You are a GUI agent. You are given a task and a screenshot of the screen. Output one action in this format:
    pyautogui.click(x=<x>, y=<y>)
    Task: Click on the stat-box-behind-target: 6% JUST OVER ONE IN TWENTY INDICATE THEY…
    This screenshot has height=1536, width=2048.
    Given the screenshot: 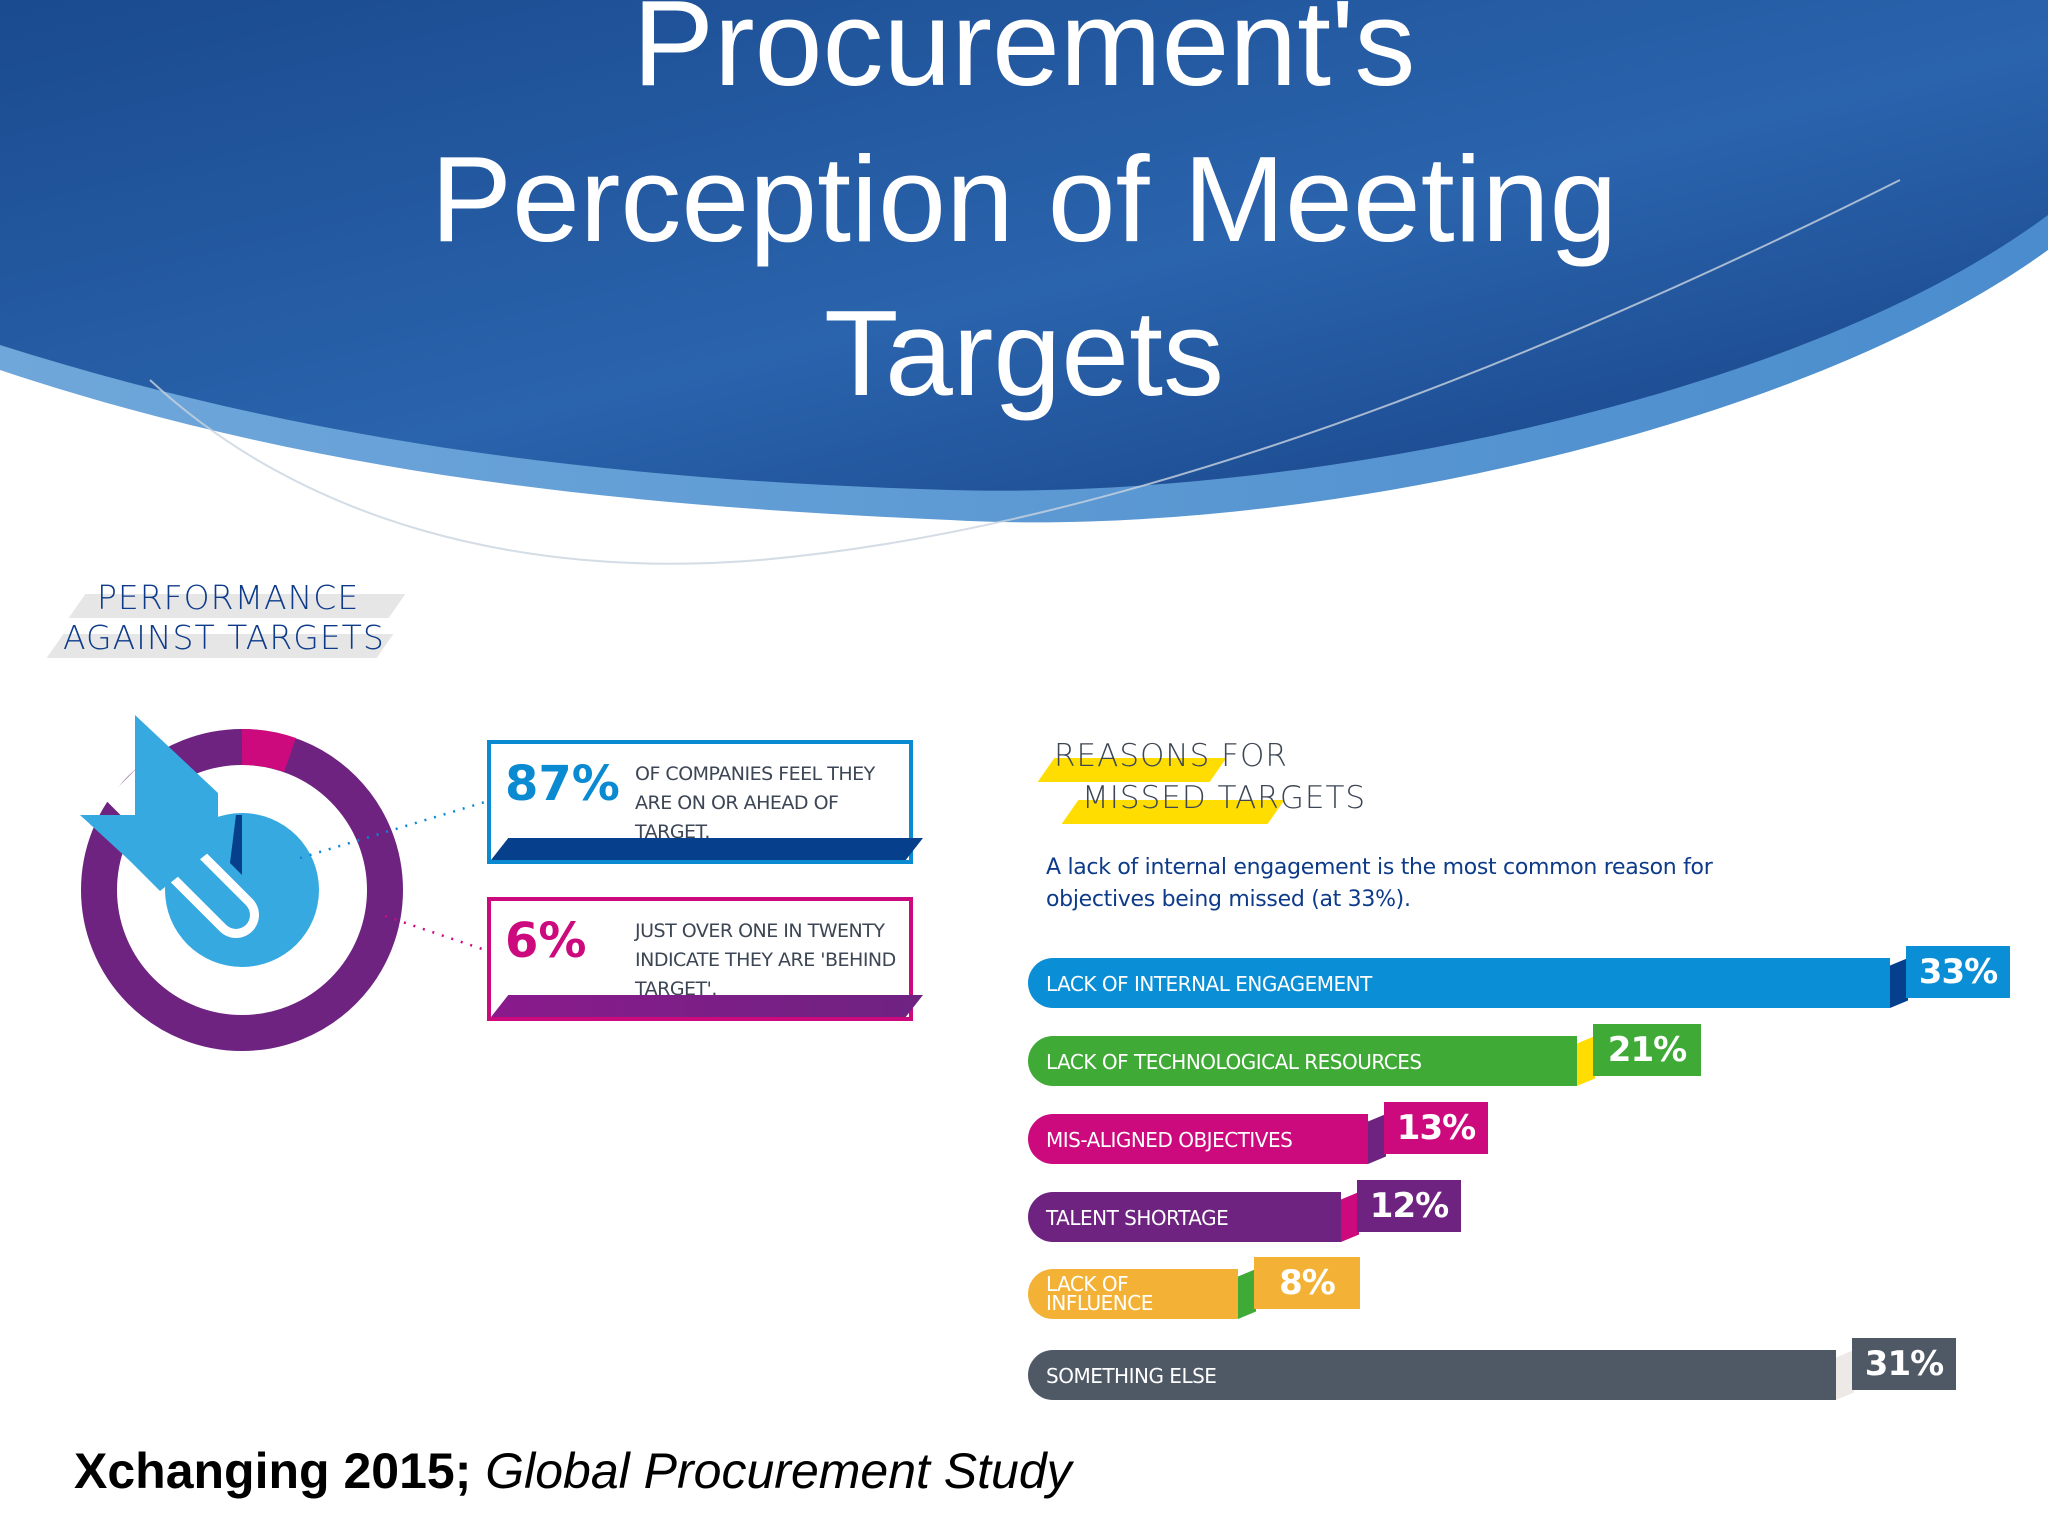 What is the action you would take?
    pyautogui.click(x=705, y=959)
    